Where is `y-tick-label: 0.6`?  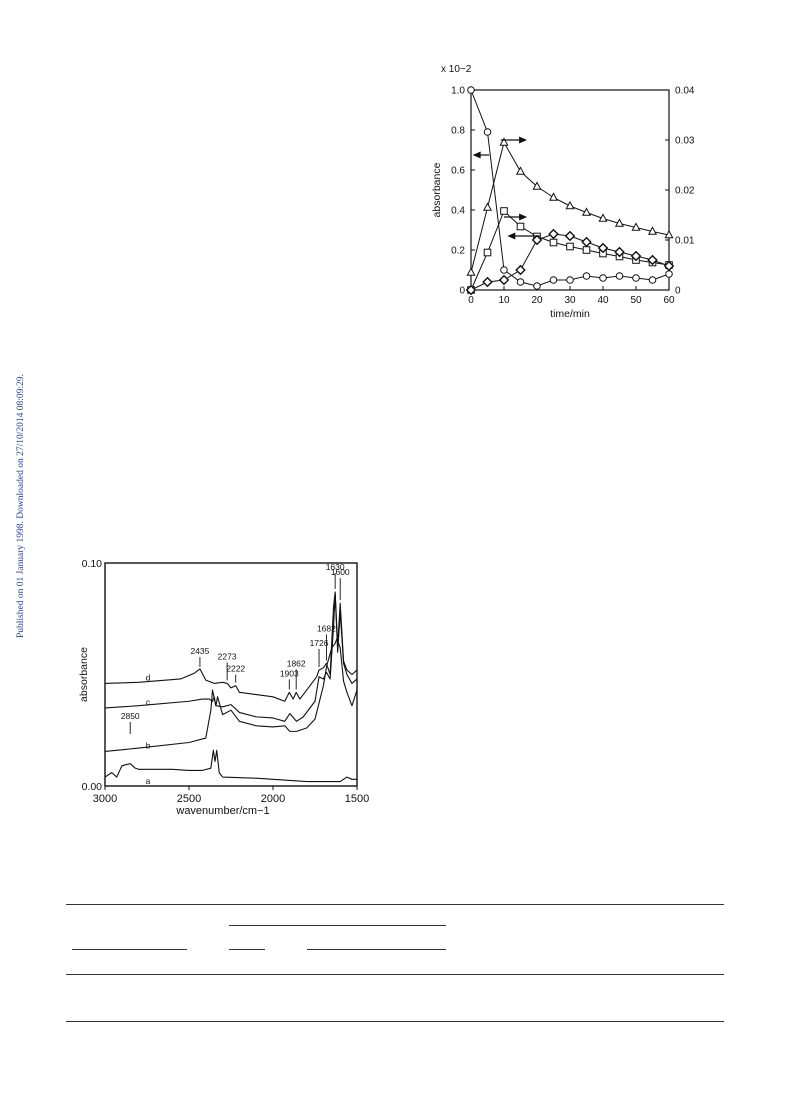
y-tick-label: 0.6 is located at coordinates (458, 171).